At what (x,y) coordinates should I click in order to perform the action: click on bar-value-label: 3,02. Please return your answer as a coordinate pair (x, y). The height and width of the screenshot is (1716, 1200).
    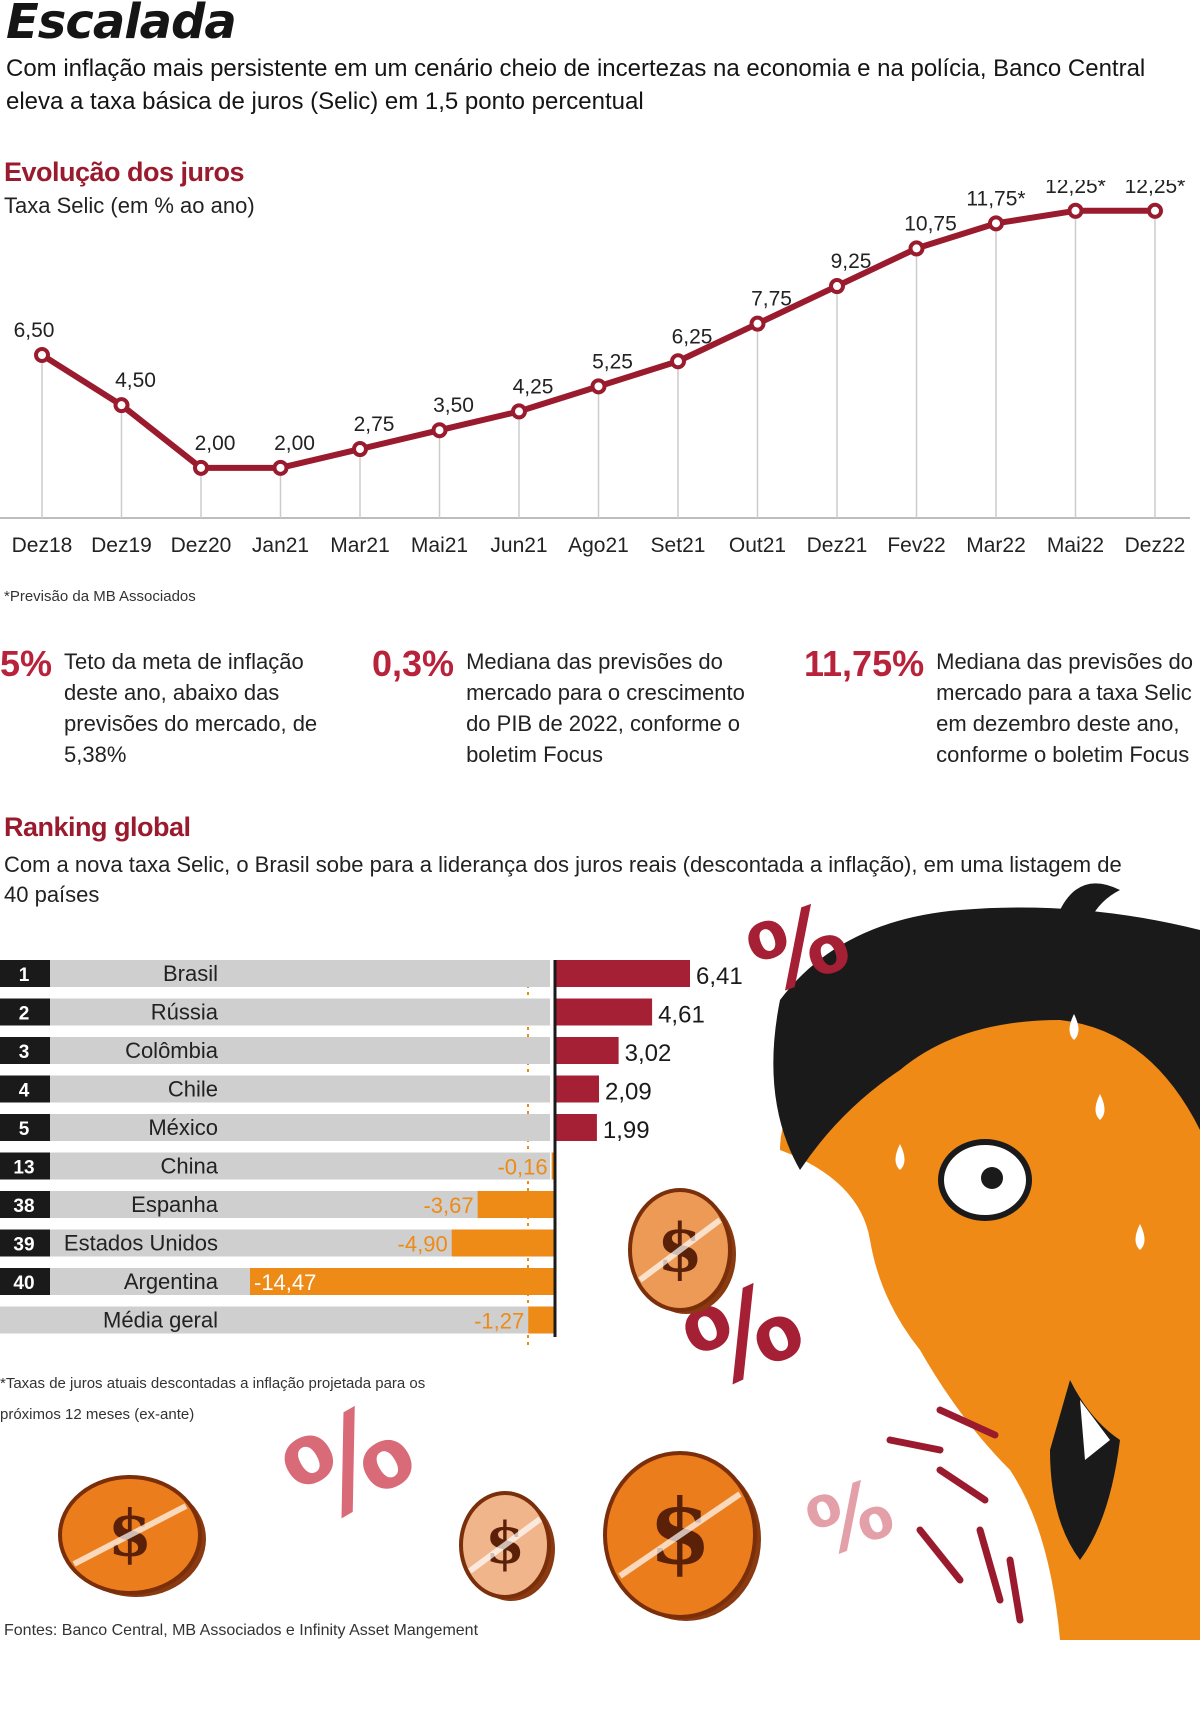
    Looking at the image, I should click on (648, 1053).